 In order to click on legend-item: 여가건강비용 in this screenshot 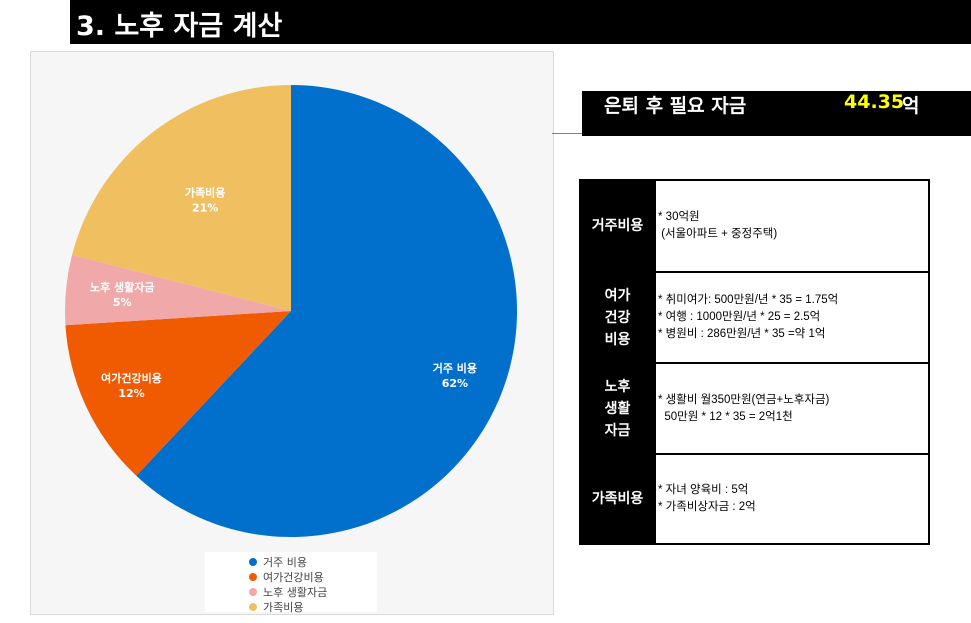, I will do `click(286, 576)`.